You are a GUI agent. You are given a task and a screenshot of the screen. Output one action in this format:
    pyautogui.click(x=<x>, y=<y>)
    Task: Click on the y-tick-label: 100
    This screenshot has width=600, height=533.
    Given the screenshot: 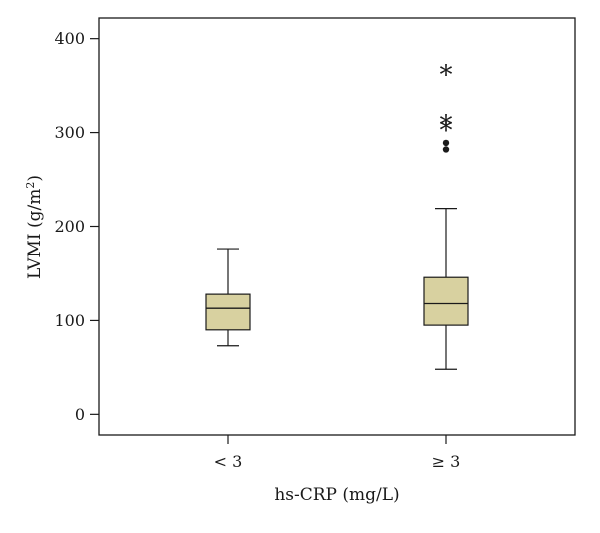 What is the action you would take?
    pyautogui.click(x=69, y=320)
    